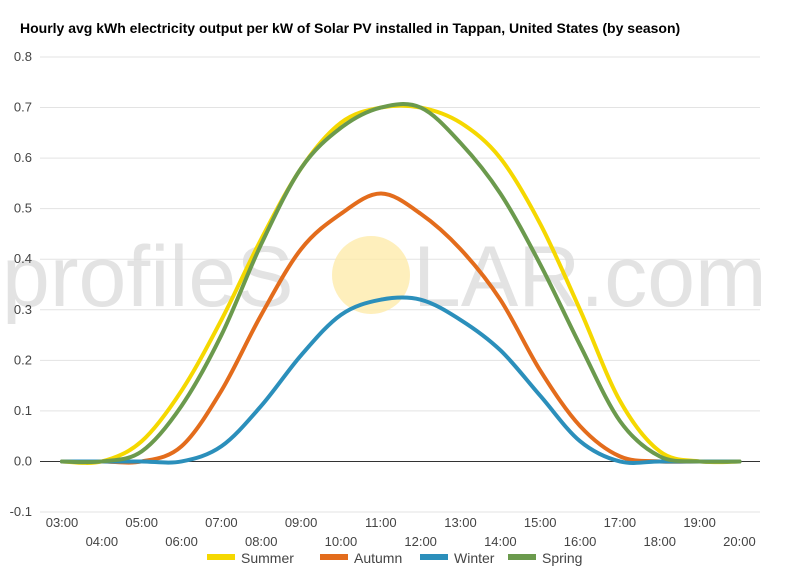 This screenshot has width=800, height=570. Describe the element at coordinates (378, 558) in the screenshot. I see `legend-label-autumn: Autumn` at that location.